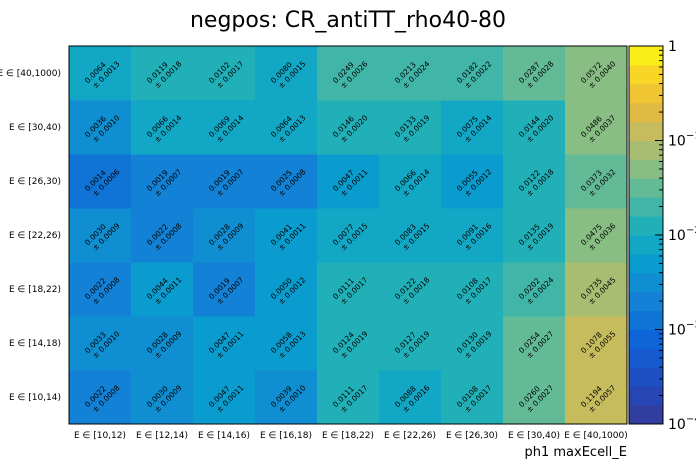 This screenshot has height=472, width=696. Describe the element at coordinates (35, 236) in the screenshot. I see `y-tick-label: E ∈ [22,26)` at that location.